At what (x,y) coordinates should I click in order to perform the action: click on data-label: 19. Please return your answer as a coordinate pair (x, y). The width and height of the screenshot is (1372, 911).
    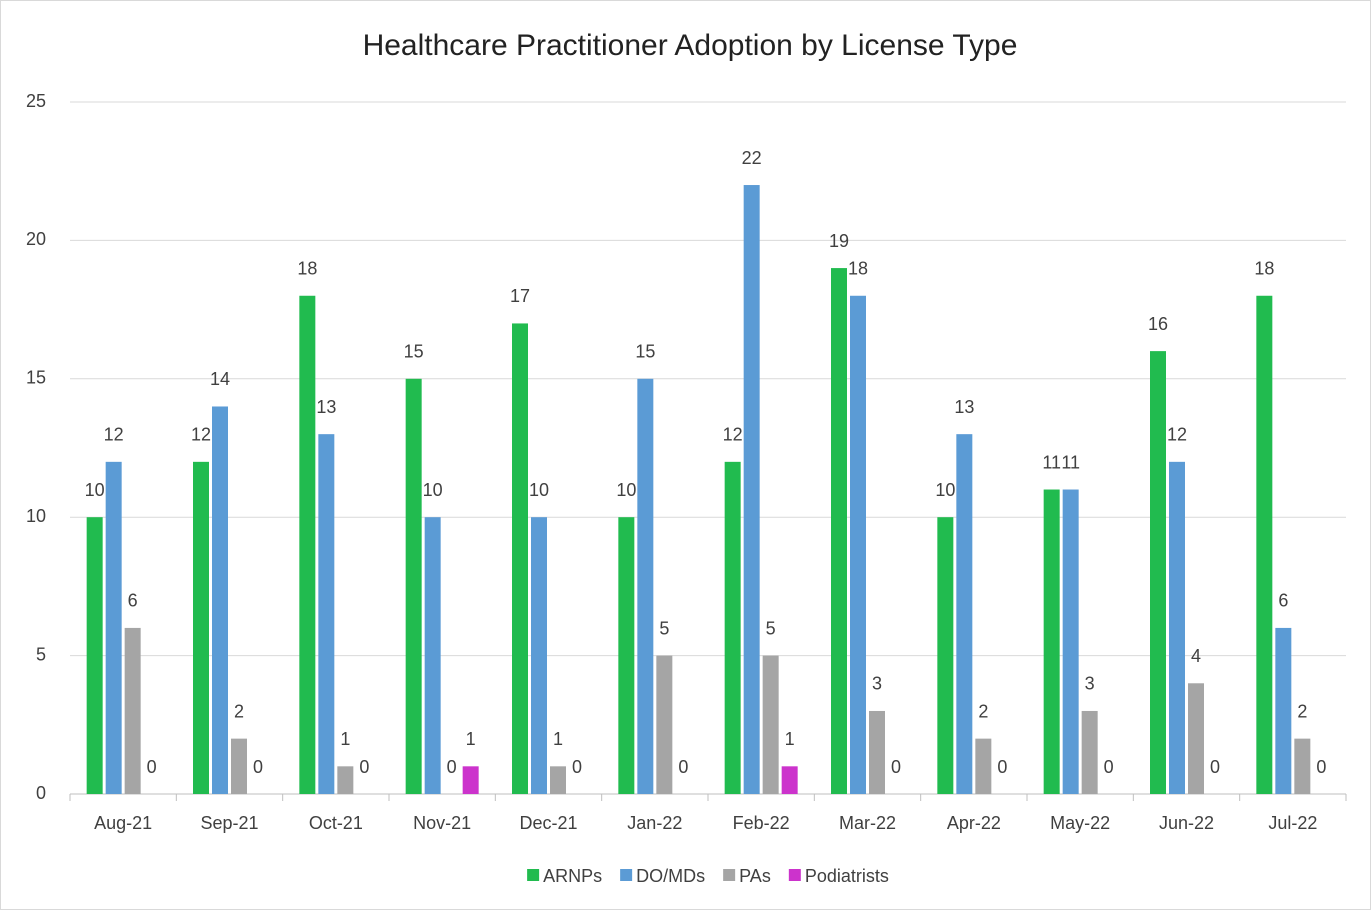
    Looking at the image, I should click on (839, 241).